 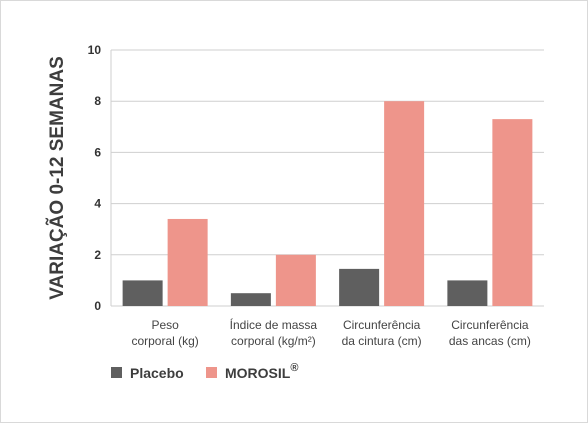 I want to click on legend-label-morosil: MOROSIL®, so click(x=261, y=371).